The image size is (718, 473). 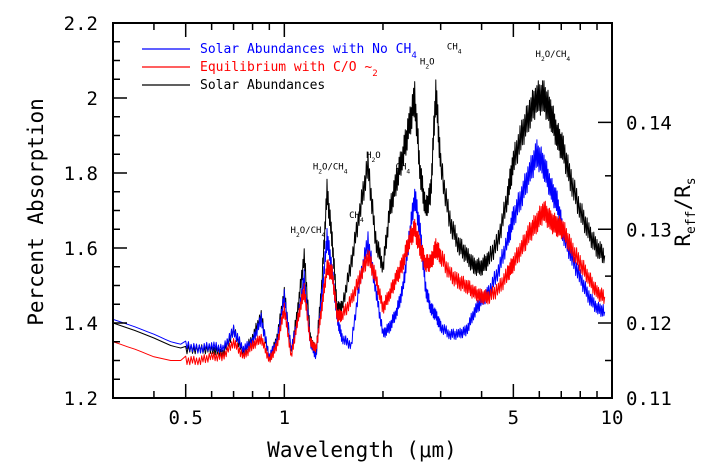 I want to click on y-tick-label: 1.8, so click(x=81, y=174).